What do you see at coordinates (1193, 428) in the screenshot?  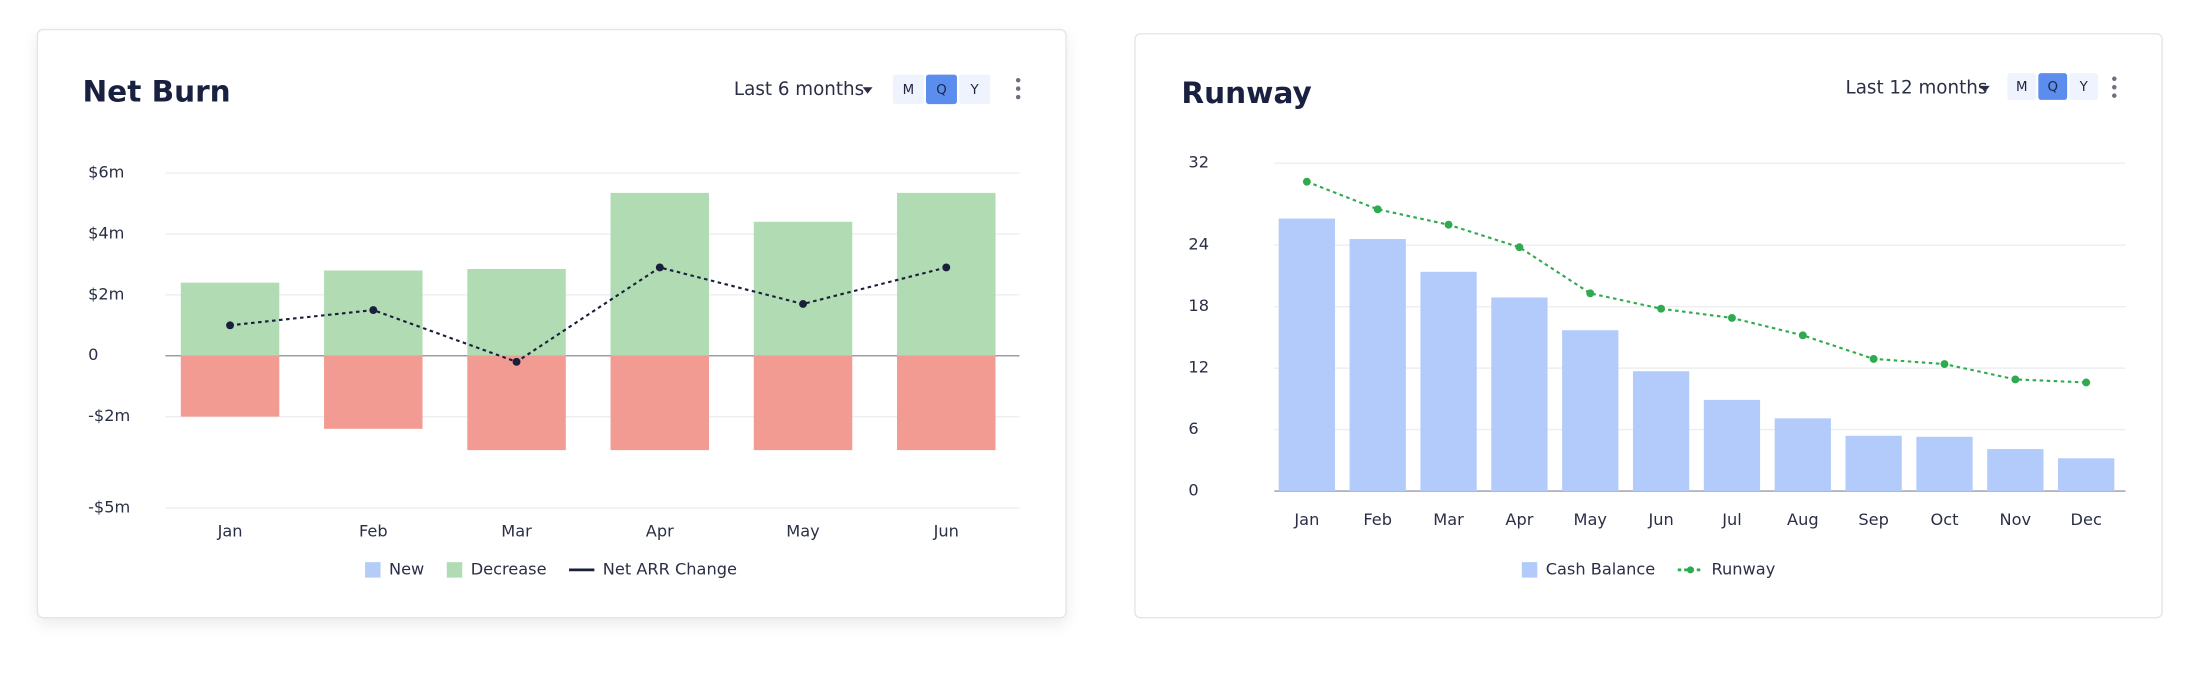 I see `y-tick-label: 6` at bounding box center [1193, 428].